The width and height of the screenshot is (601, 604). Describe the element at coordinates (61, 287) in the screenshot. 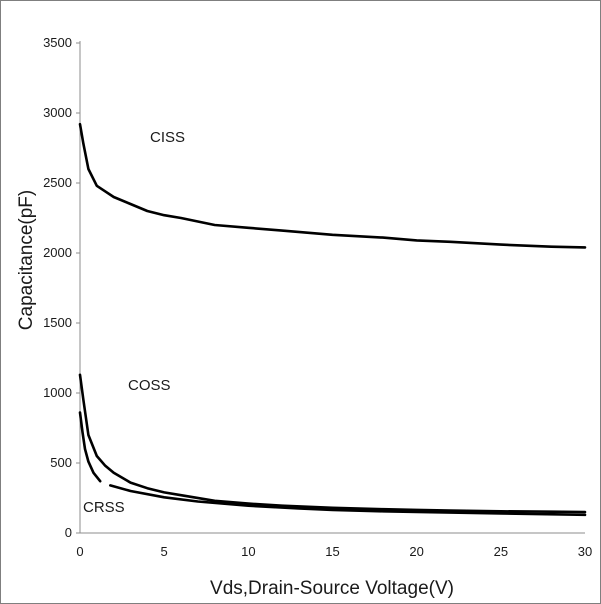

I see `y-axis-ticks: 0 500 1000 1500 2000 2500 3000 3500` at that location.